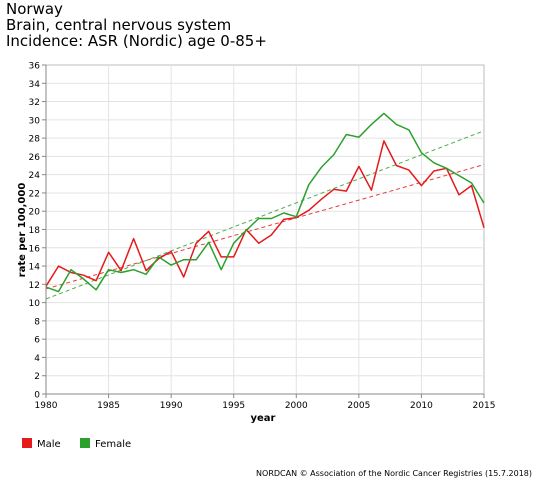 The height and width of the screenshot is (485, 540). Describe the element at coordinates (37, 341) in the screenshot. I see `y-tick-label: 6` at that location.